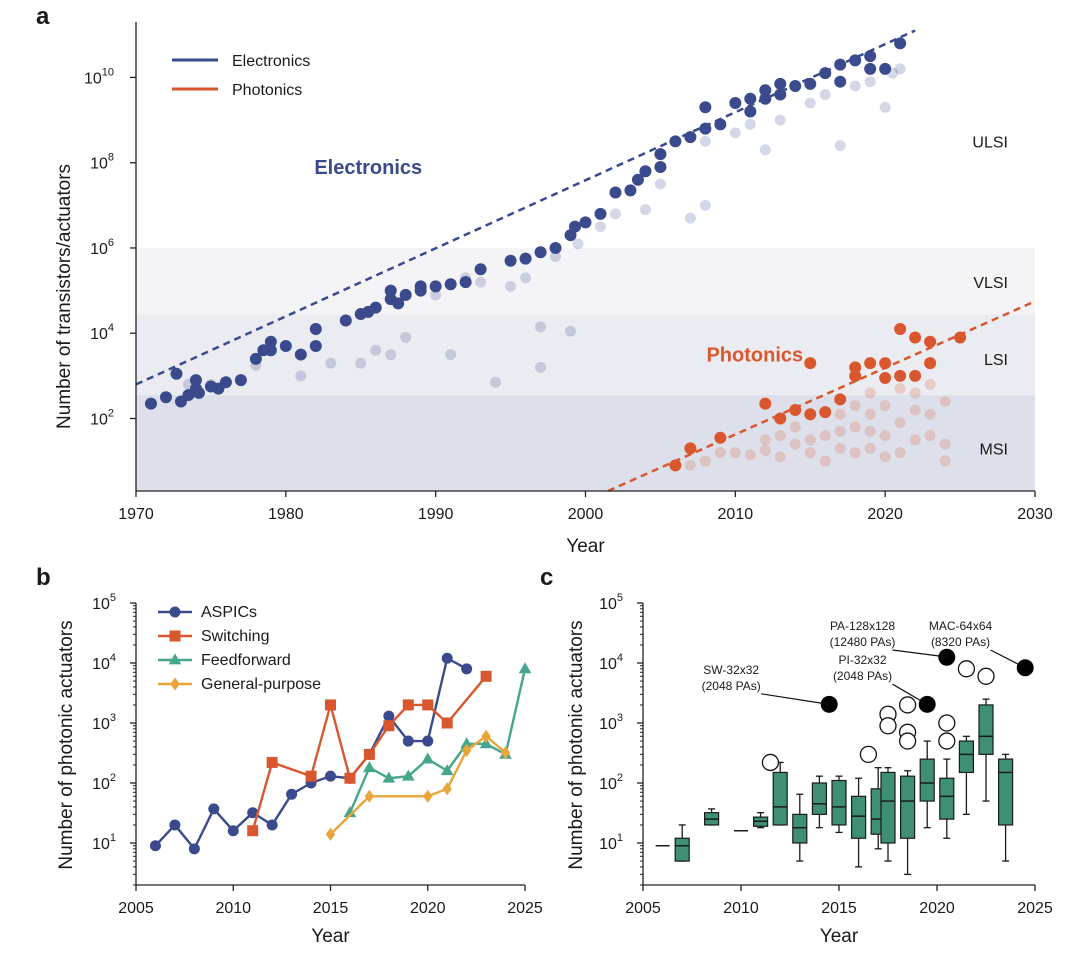  I want to click on panel-a-legend-label: Electronics, so click(271, 61).